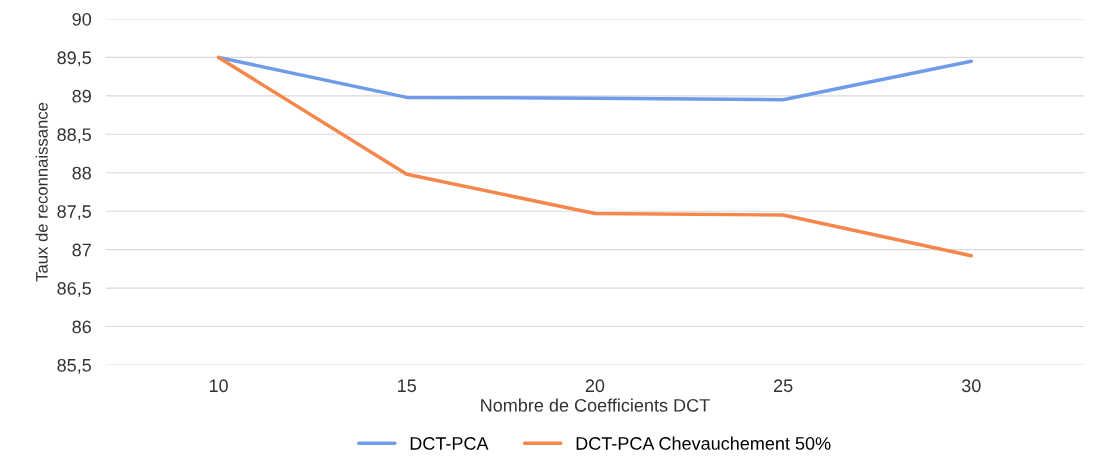  I want to click on x-axis-title: Nombre de Coefficients DCT, so click(595, 405).